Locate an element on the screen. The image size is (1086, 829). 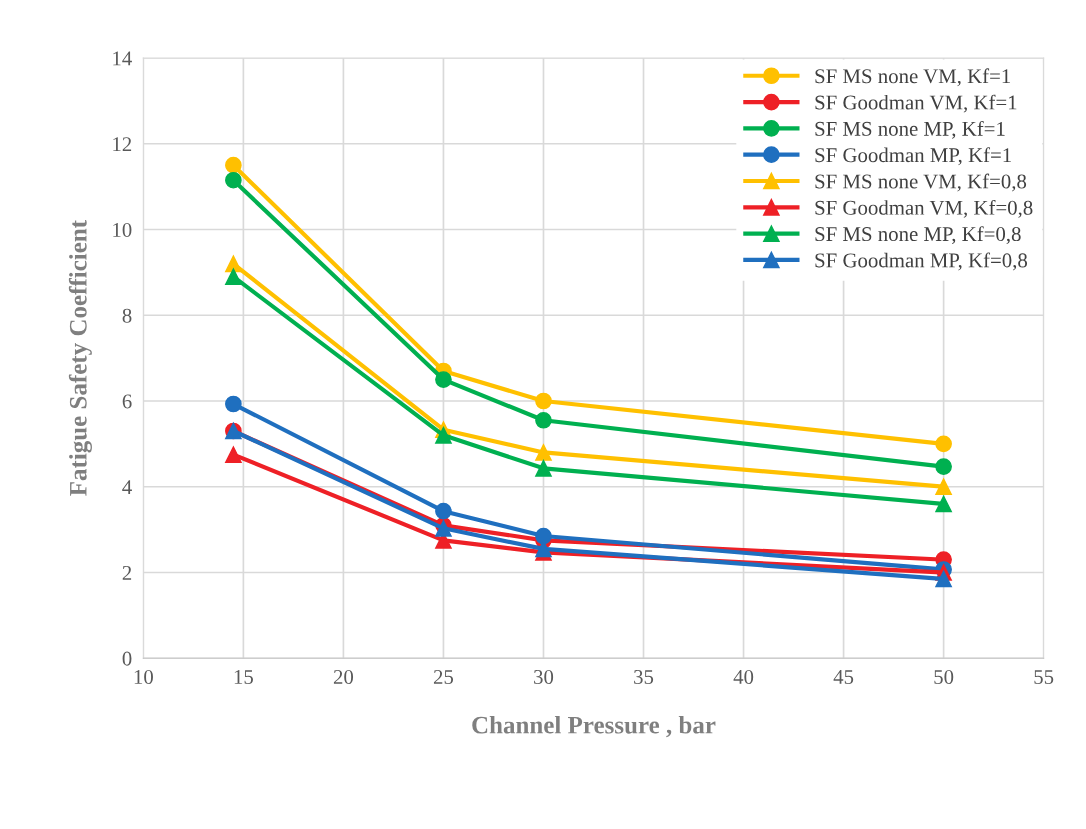
legend-label: SF Goodman MP, Kf=1 is located at coordinates (913, 156).